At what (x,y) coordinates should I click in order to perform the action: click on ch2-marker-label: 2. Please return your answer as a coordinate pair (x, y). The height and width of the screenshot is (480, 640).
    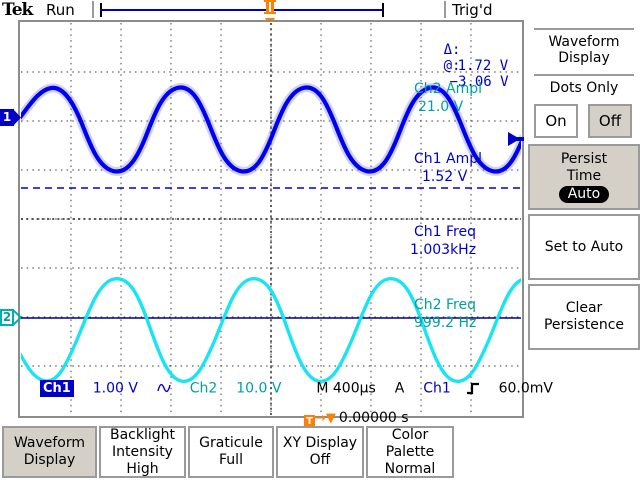
    Looking at the image, I should click on (7, 317).